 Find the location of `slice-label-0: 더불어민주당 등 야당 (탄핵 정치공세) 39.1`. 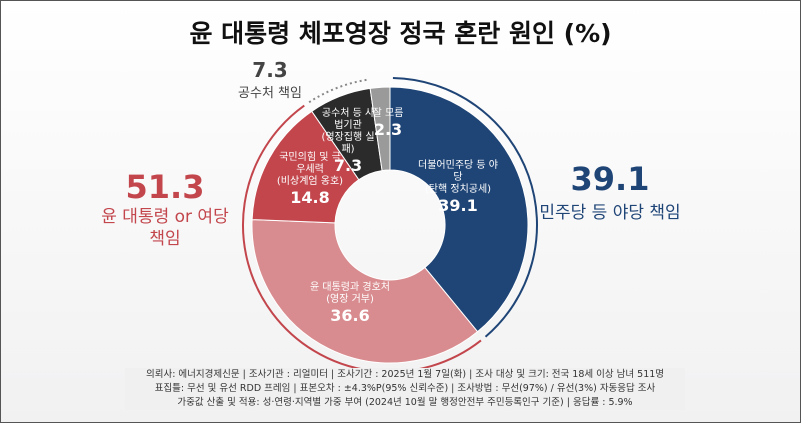

slice-label-0: 더불어민주당 등 야당 (탄핵 정치공세) 39.1 is located at coordinates (458, 187).